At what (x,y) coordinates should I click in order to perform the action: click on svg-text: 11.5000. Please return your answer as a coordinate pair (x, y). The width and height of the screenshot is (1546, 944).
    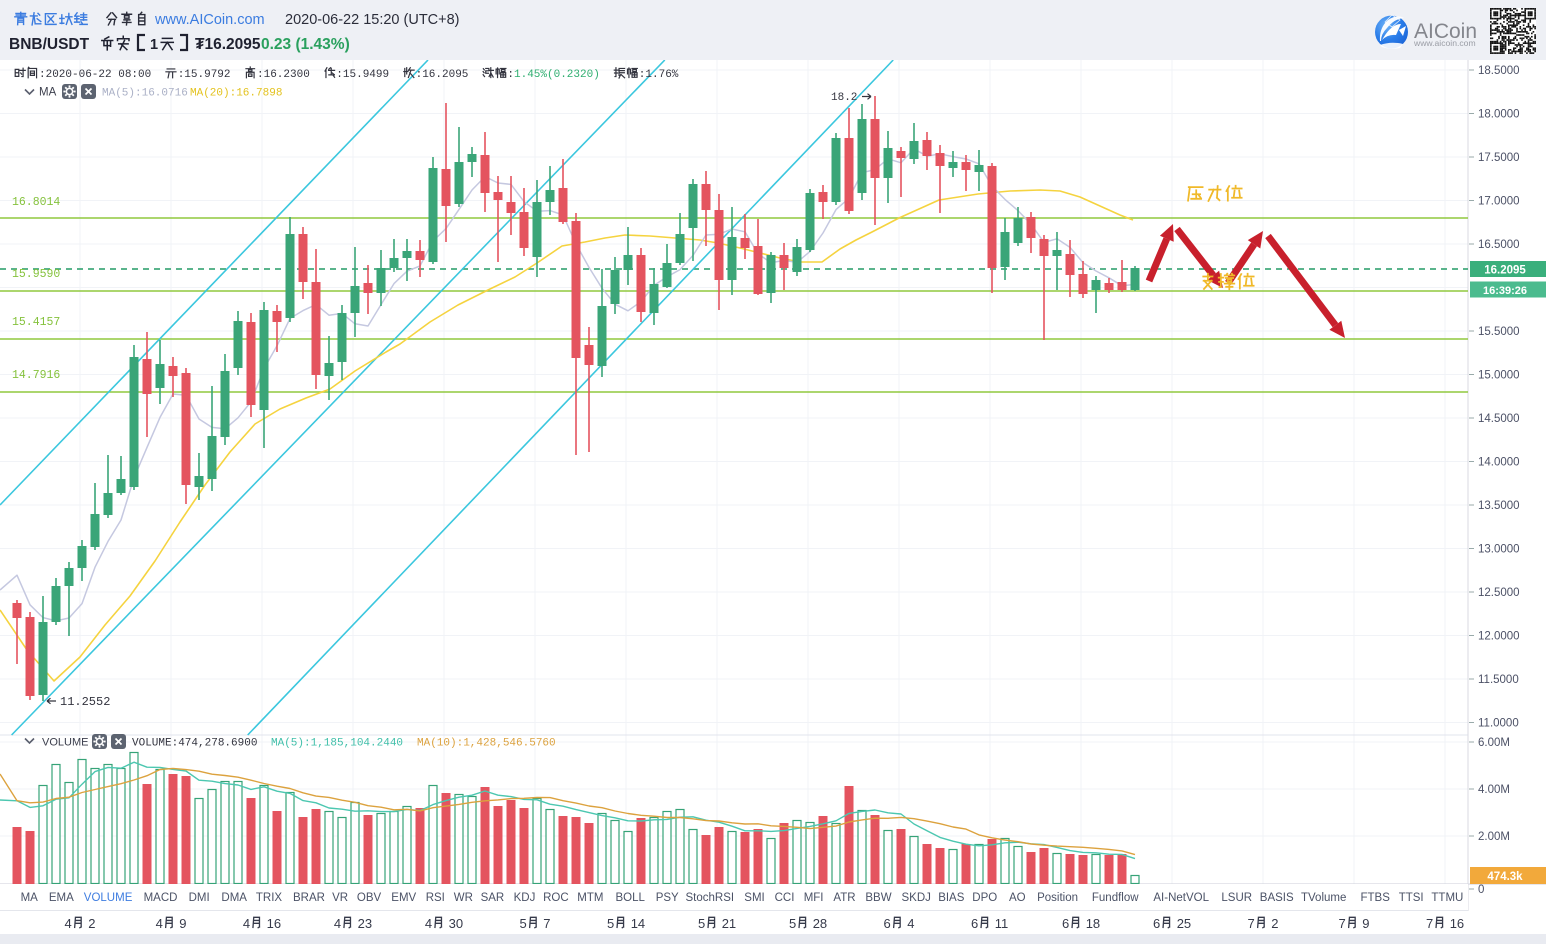
    Looking at the image, I should click on (1498, 680).